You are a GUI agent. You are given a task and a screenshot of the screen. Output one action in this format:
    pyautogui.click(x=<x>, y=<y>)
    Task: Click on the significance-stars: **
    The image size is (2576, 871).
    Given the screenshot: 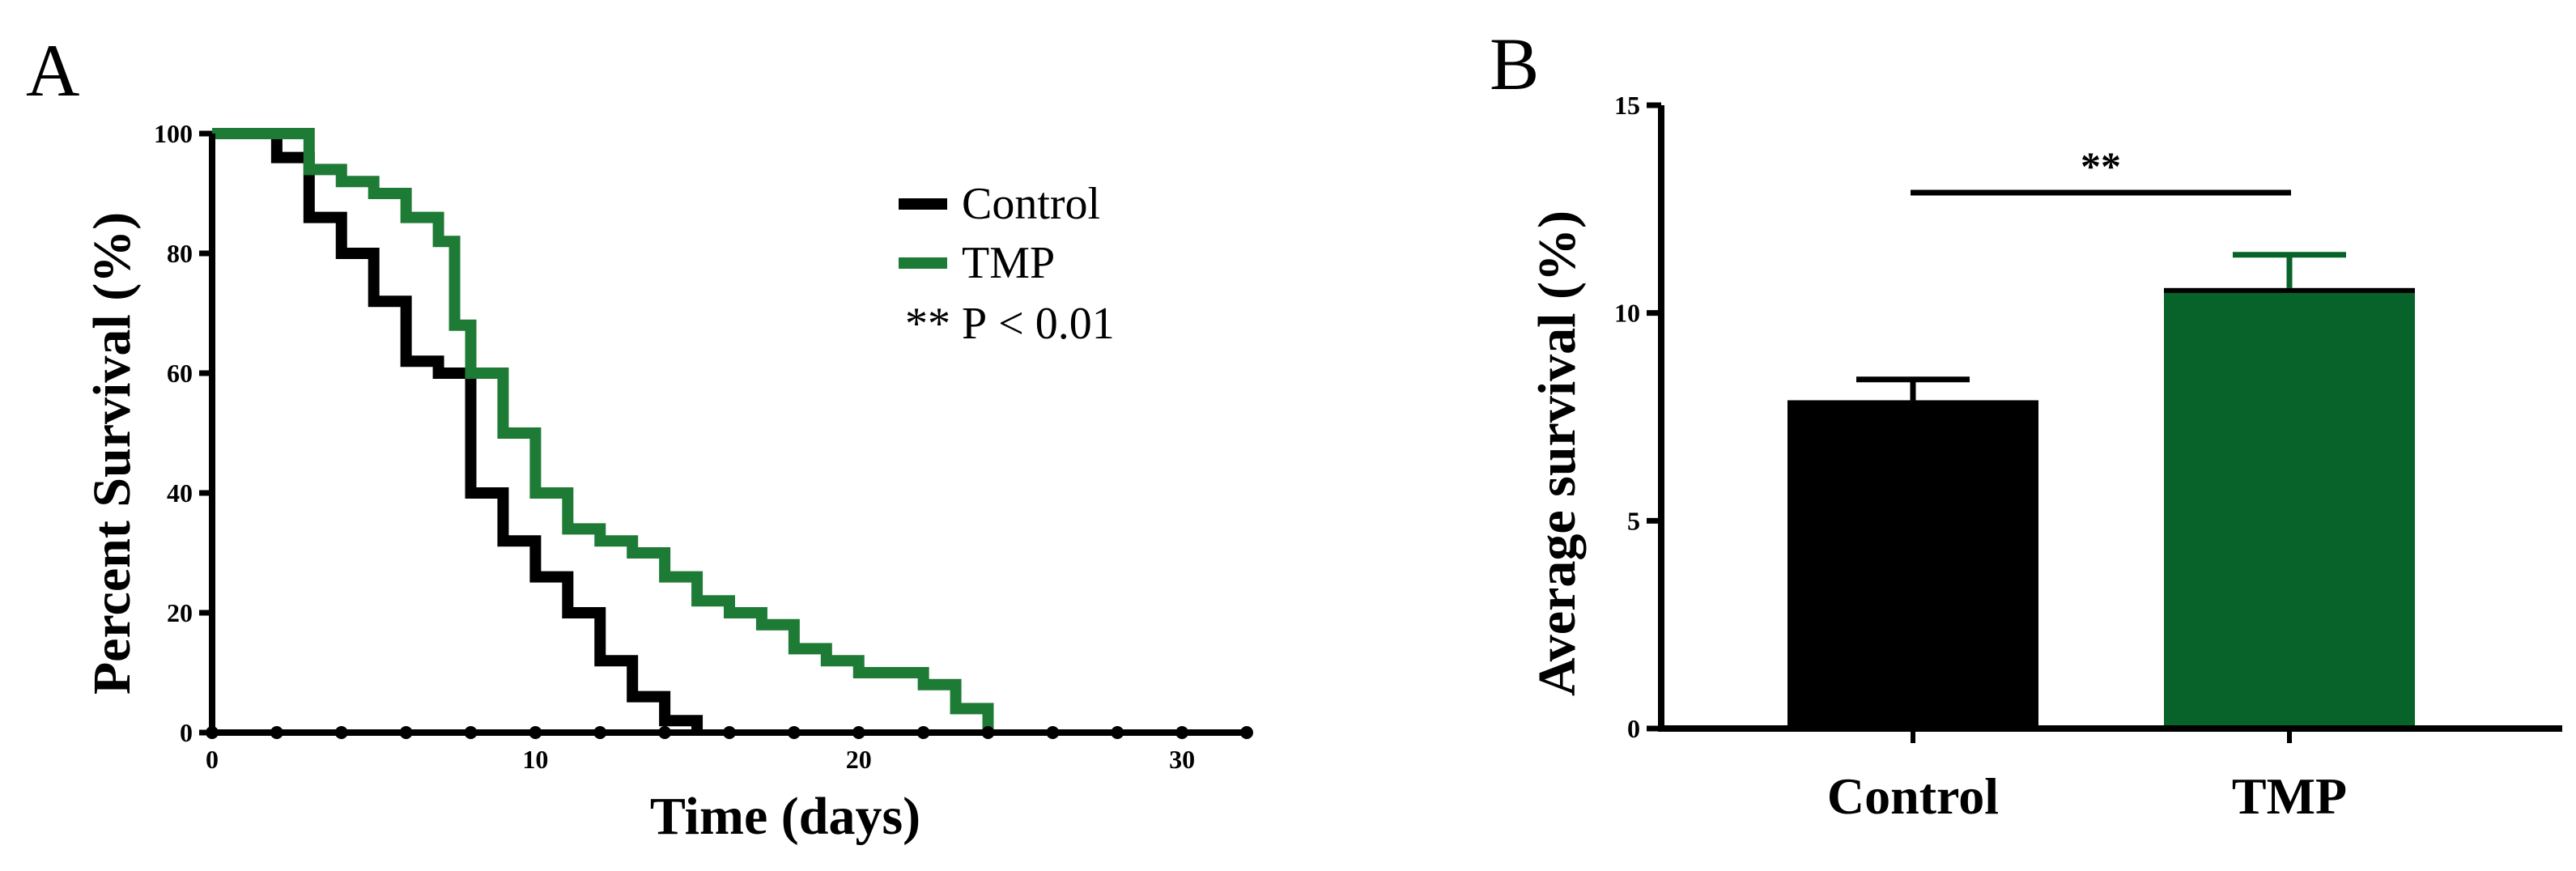 What is the action you would take?
    pyautogui.click(x=2101, y=166)
    